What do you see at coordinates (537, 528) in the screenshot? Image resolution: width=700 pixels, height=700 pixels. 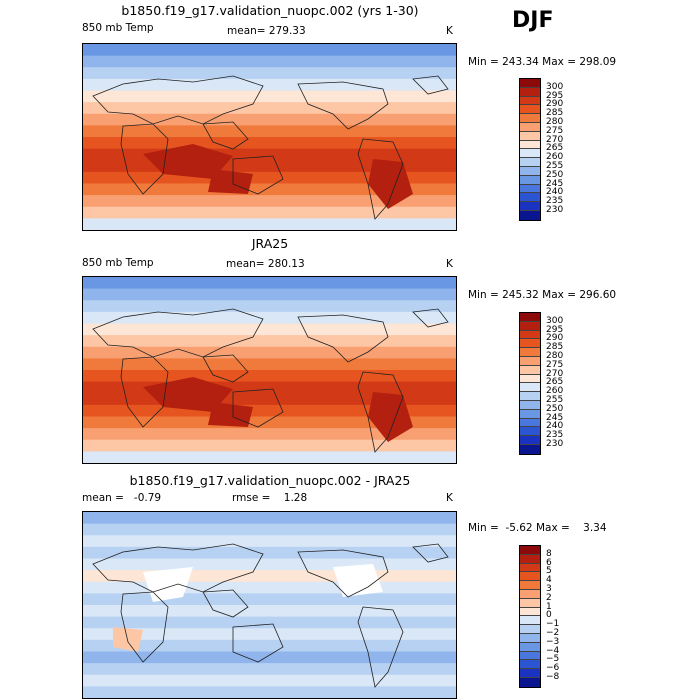 I see `panel-3-stats: Min = -5.62 Max = 3.34` at bounding box center [537, 528].